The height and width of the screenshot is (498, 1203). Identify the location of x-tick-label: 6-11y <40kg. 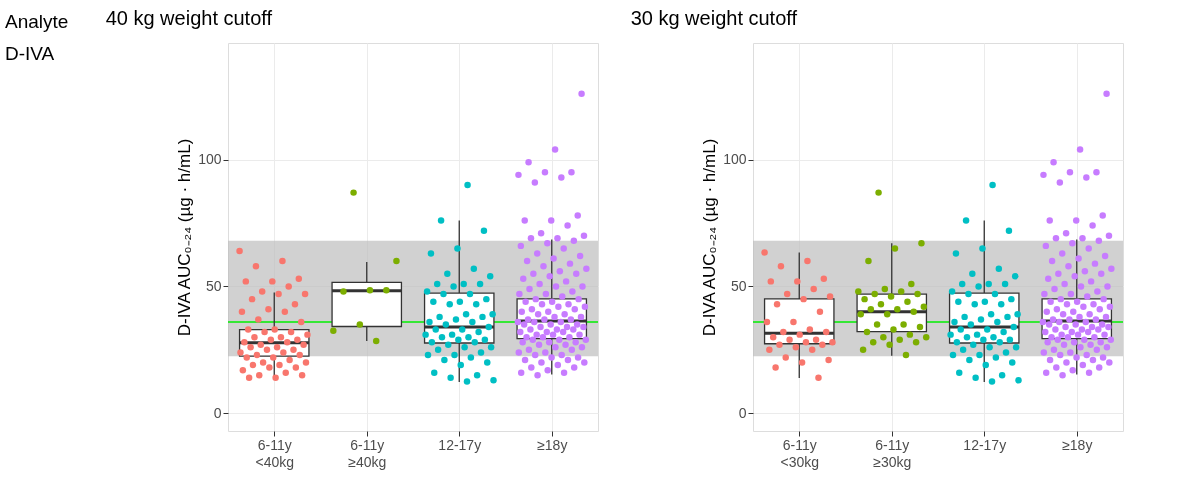
(275, 453).